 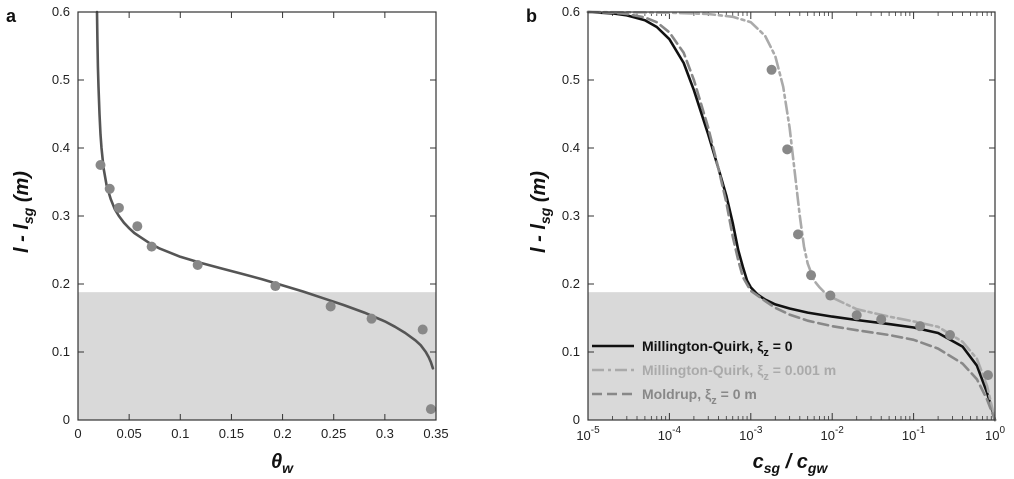 I want to click on legend-entry-2: Moldrup, ξz = 0 m, so click(x=699, y=396).